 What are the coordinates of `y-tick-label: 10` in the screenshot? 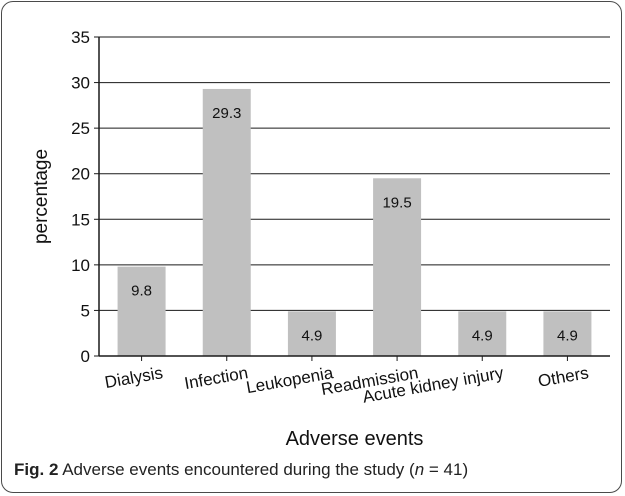 It's located at (80, 265).